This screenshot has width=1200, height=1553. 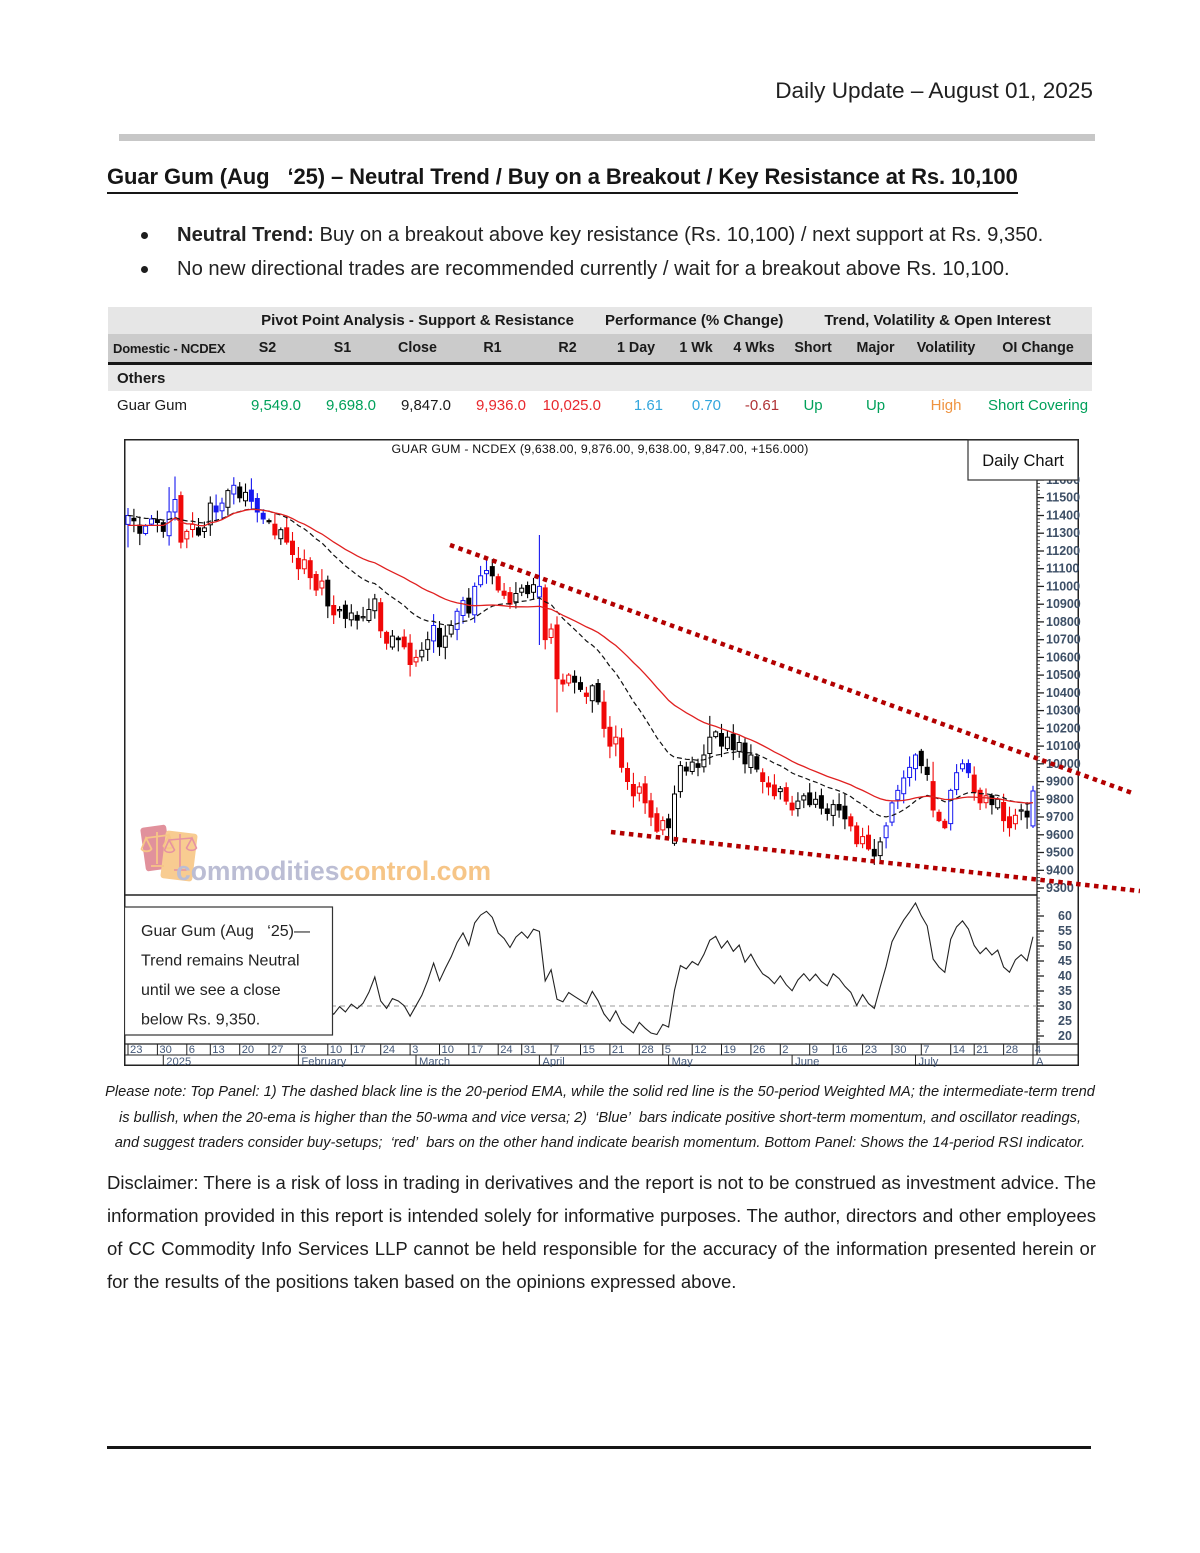 What do you see at coordinates (815, 1050) in the screenshot?
I see `svg-text: 9` at bounding box center [815, 1050].